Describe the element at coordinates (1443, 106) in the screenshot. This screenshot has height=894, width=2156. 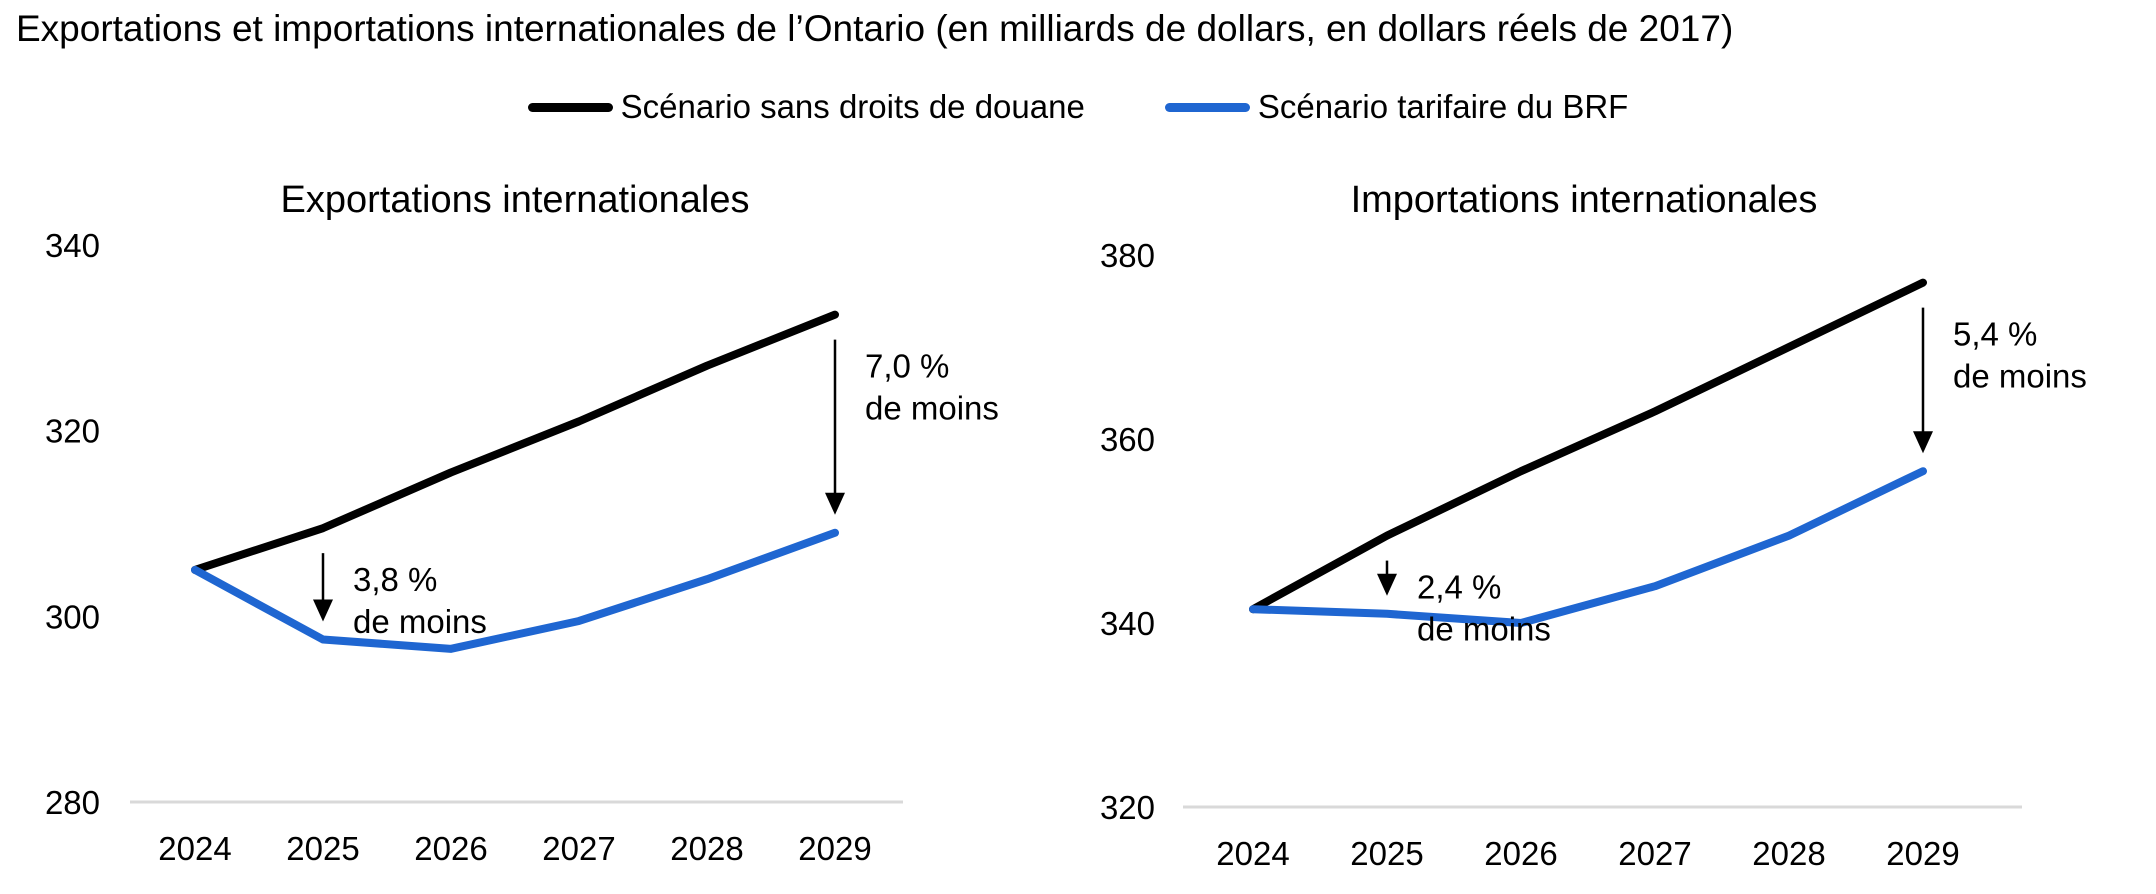
I see `legend-label: Scénario tarifaire du BRF` at that location.